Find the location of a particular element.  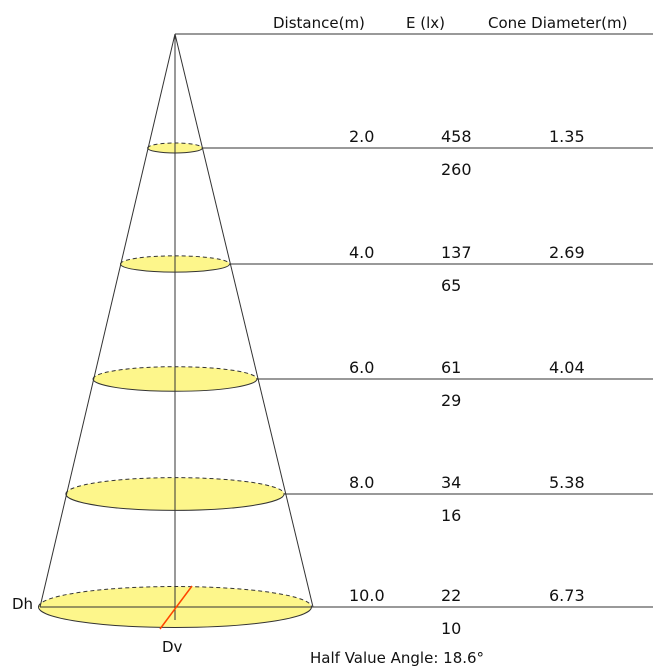

distance-value: 2.0 is located at coordinates (361, 136).